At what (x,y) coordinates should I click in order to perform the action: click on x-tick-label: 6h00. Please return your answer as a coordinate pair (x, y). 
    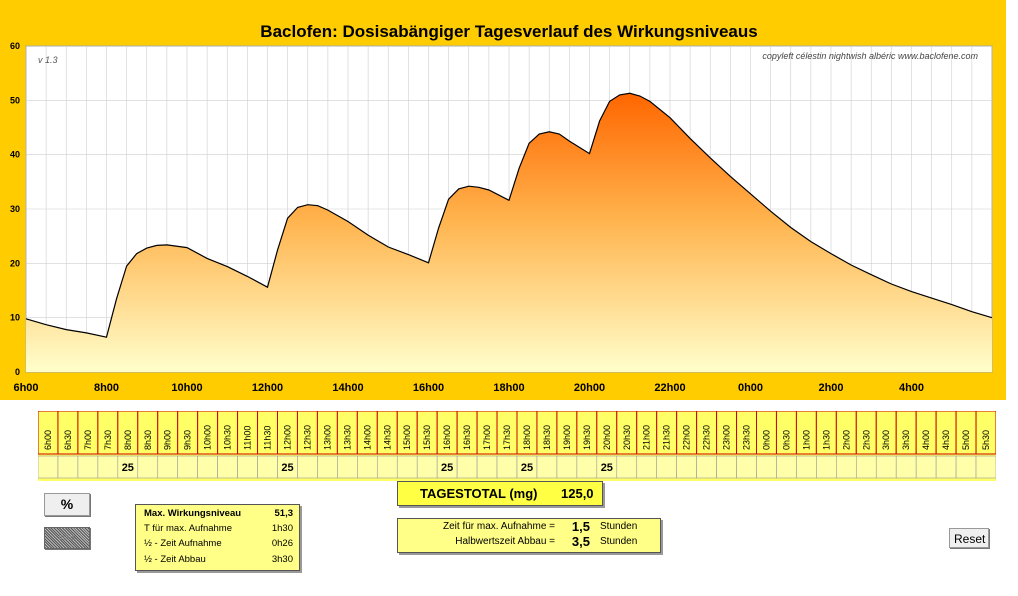
    Looking at the image, I should click on (25, 388).